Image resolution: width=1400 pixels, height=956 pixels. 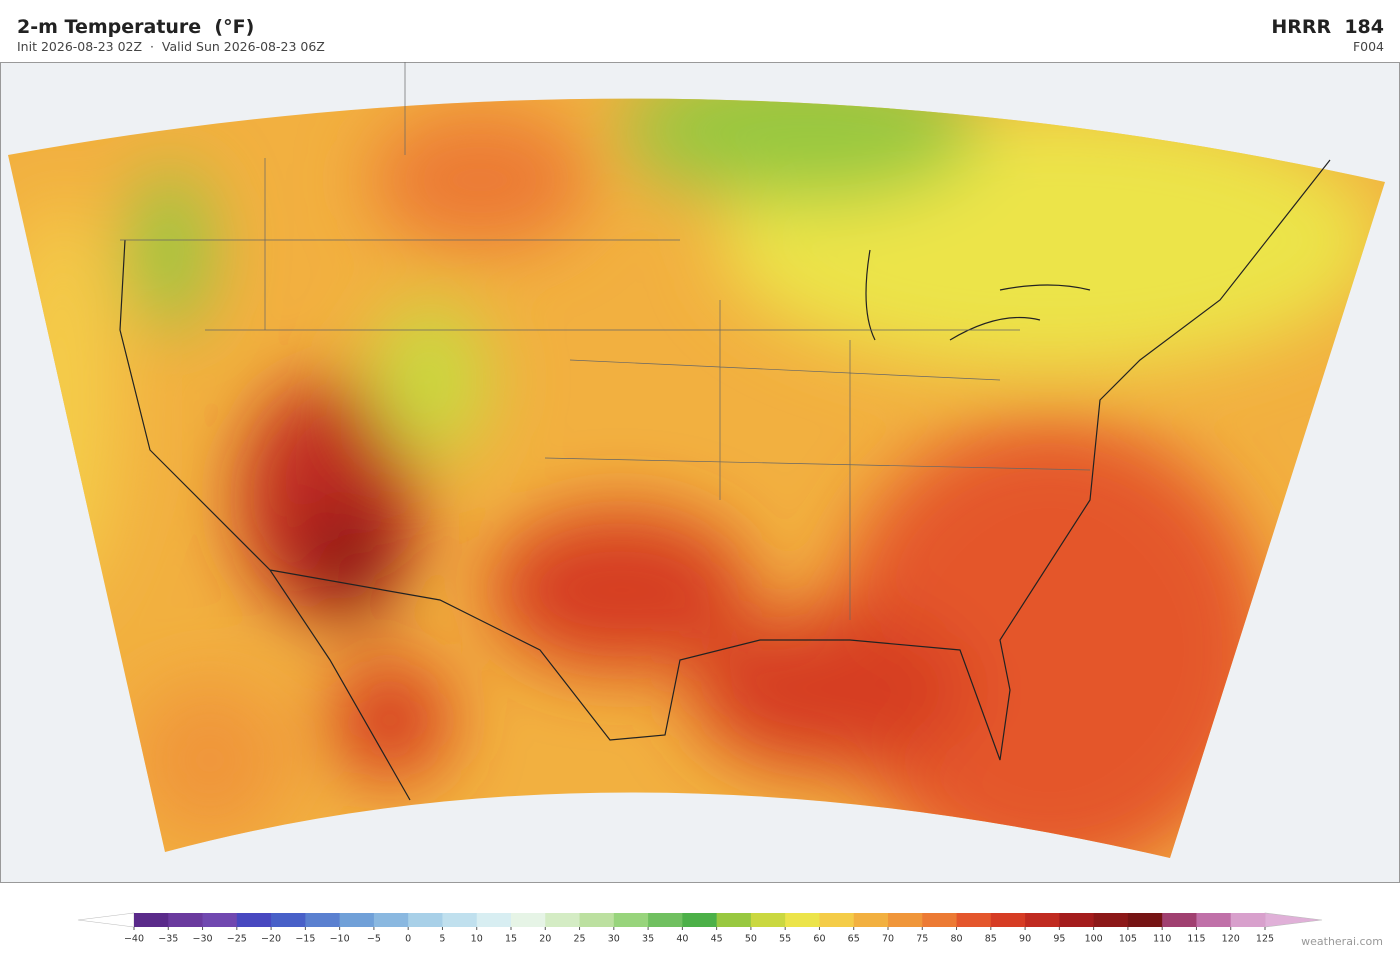 What do you see at coordinates (1293, 920) in the screenshot?
I see `colorbar-over` at bounding box center [1293, 920].